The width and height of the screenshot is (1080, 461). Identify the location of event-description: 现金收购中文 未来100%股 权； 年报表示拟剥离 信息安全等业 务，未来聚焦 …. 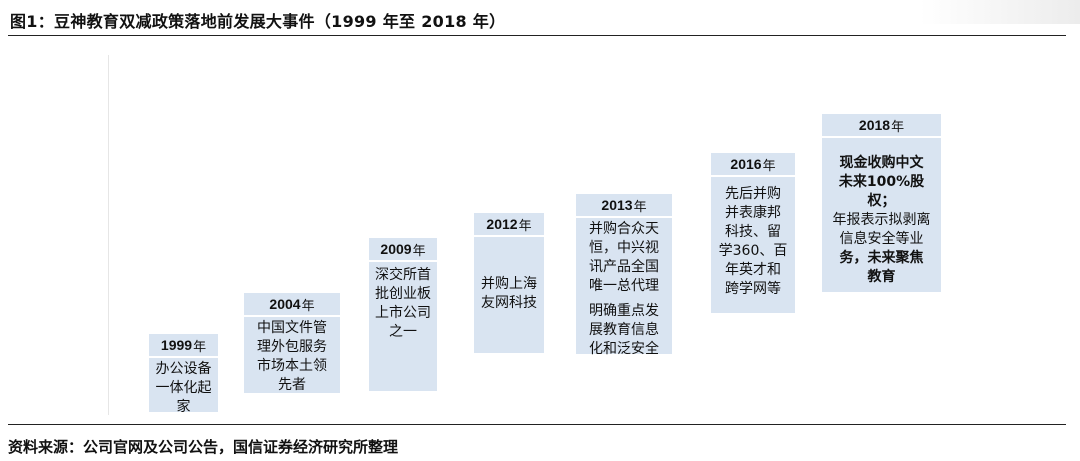
(881, 220).